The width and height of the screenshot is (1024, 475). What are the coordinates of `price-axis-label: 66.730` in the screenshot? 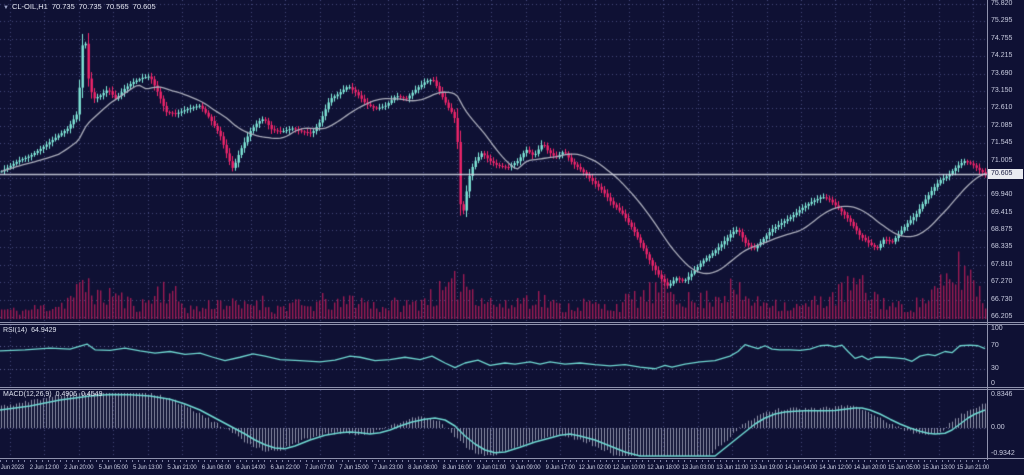 It's located at (1002, 299).